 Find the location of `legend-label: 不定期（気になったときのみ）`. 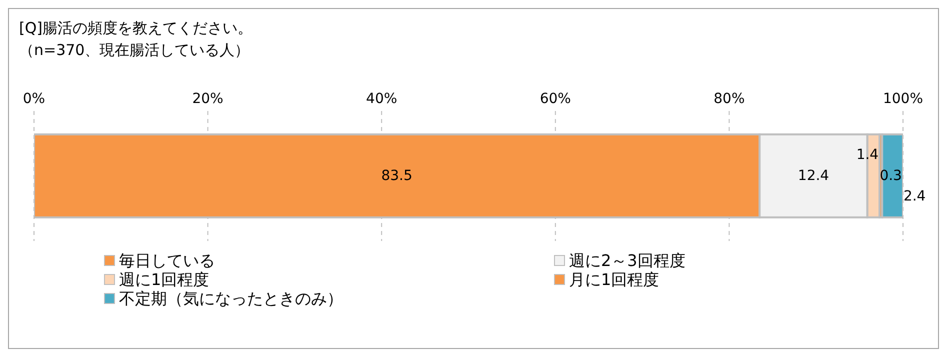

legend-label: 不定期（気になったときのみ） is located at coordinates (231, 298).